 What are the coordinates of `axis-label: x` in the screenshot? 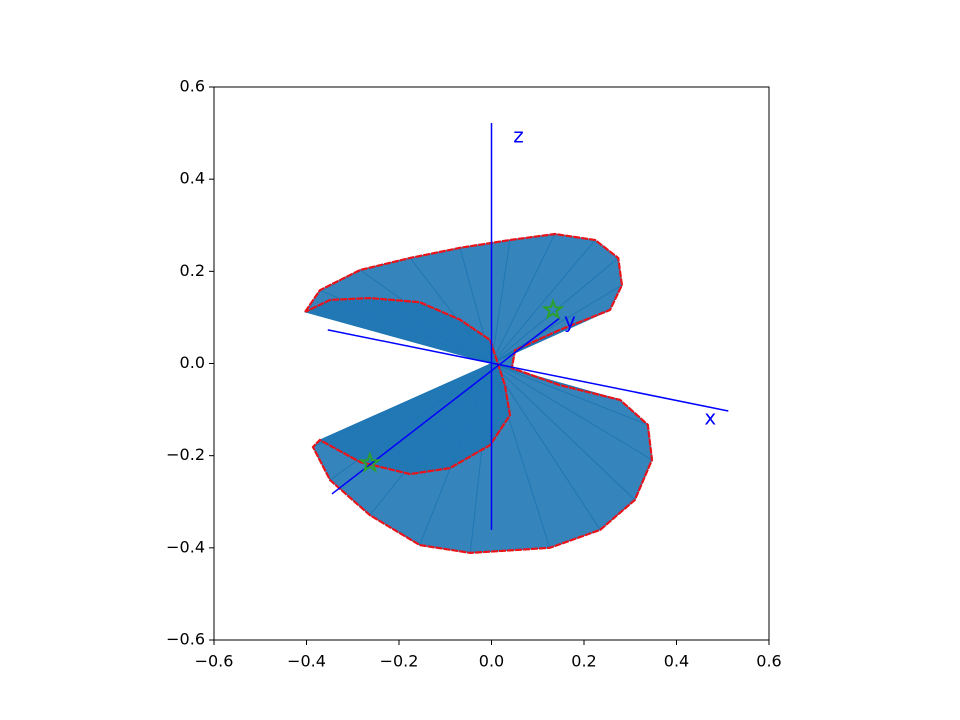 It's located at (710, 417).